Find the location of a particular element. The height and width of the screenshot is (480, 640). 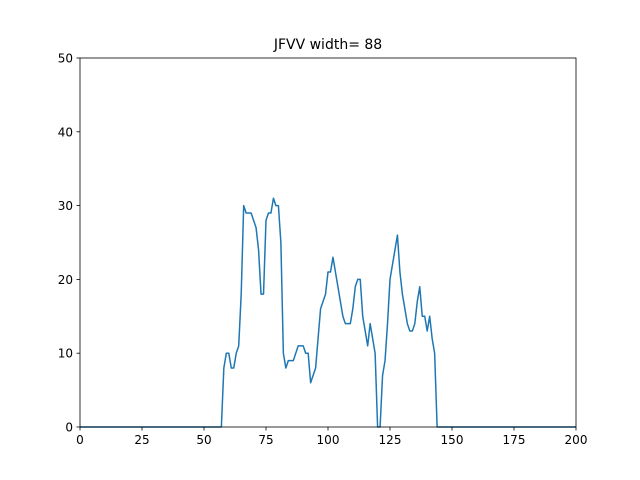

y-tick-label: 50 is located at coordinates (65, 59).